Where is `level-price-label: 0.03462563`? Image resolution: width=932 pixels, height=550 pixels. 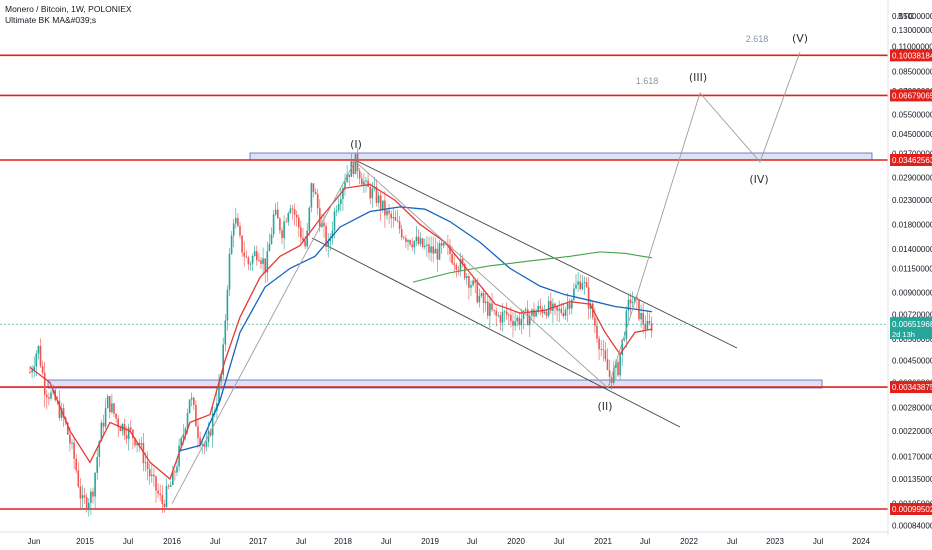
level-price-label: 0.03462563 is located at coordinates (912, 160).